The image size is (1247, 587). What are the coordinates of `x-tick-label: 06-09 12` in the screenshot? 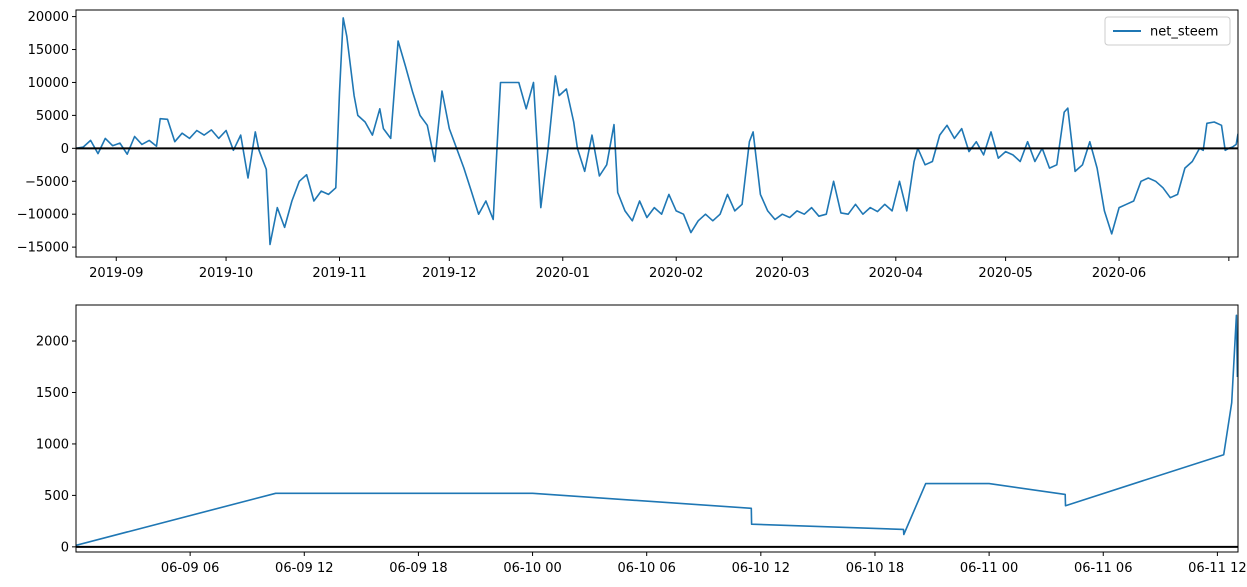 It's located at (304, 568).